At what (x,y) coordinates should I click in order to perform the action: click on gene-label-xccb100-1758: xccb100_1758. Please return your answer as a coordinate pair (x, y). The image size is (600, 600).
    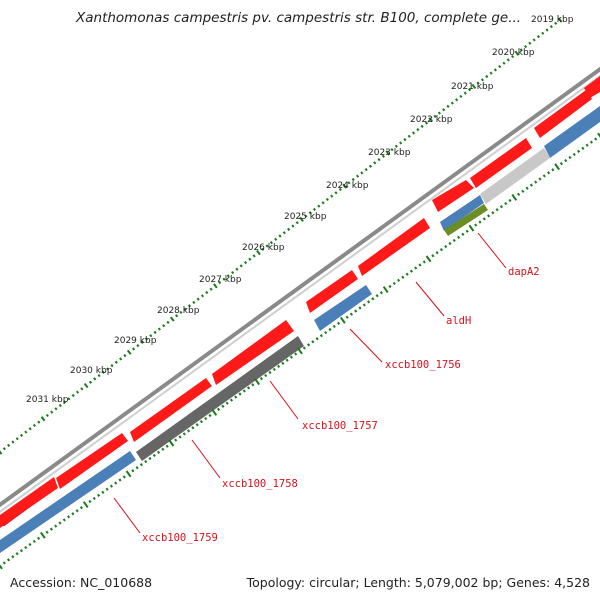
    Looking at the image, I should click on (260, 484).